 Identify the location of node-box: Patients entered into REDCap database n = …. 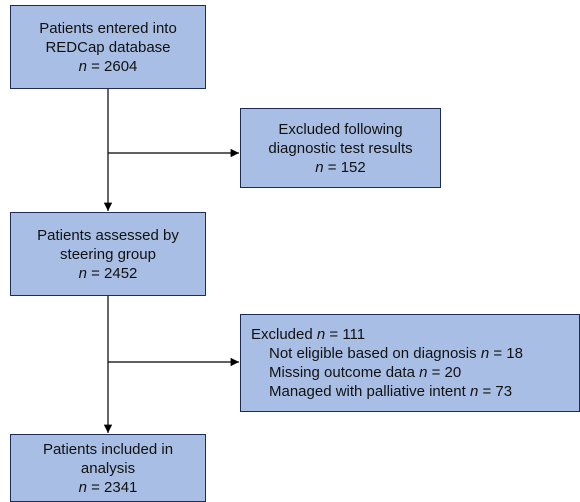
(108, 47).